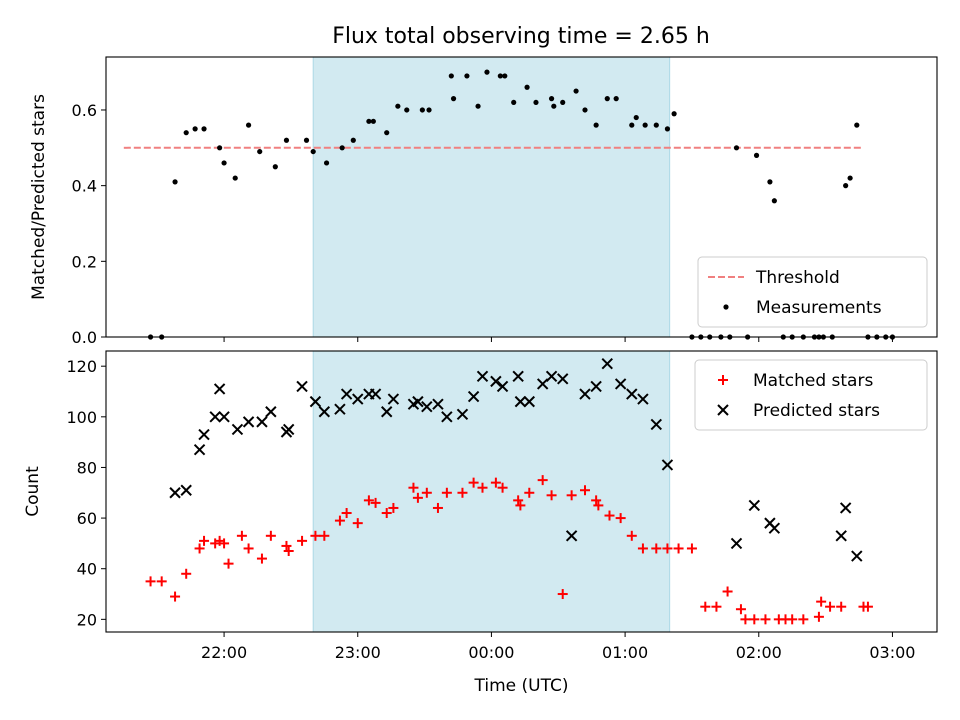  I want to click on observing-window-band, so click(491, 197).